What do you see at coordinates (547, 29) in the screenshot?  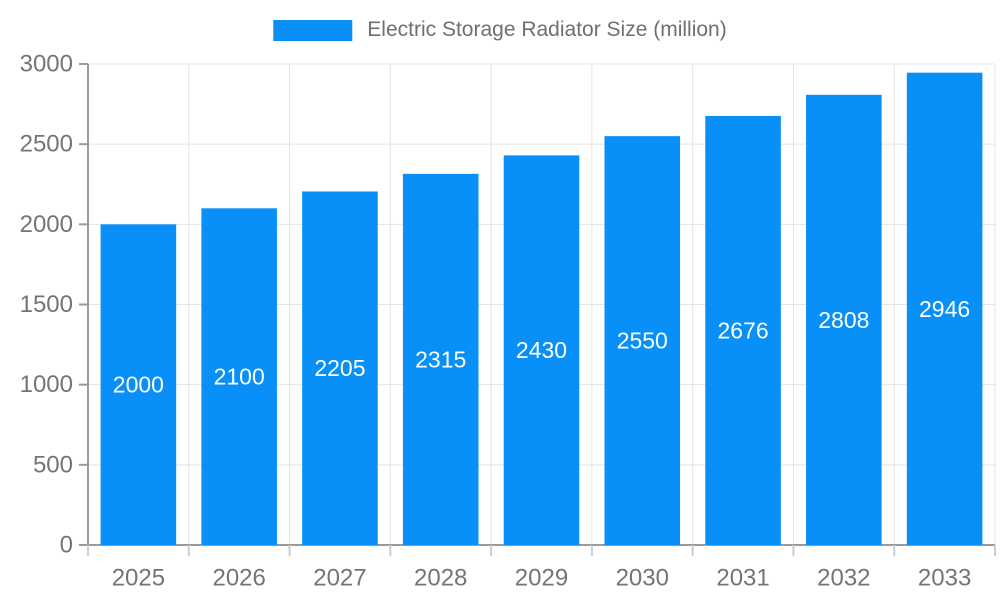 I see `legend-label: Electric Storage Radiator Size (million)` at bounding box center [547, 29].